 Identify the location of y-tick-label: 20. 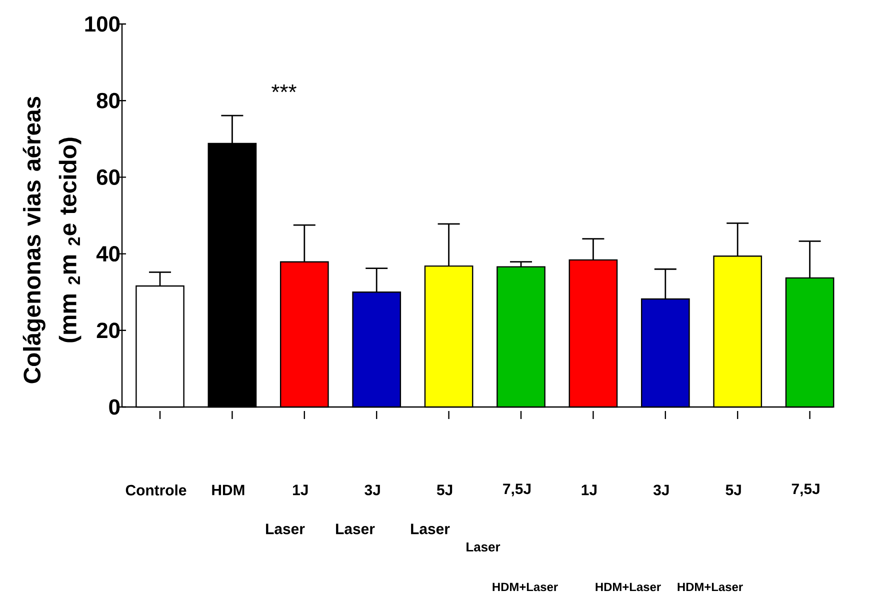
(108, 330).